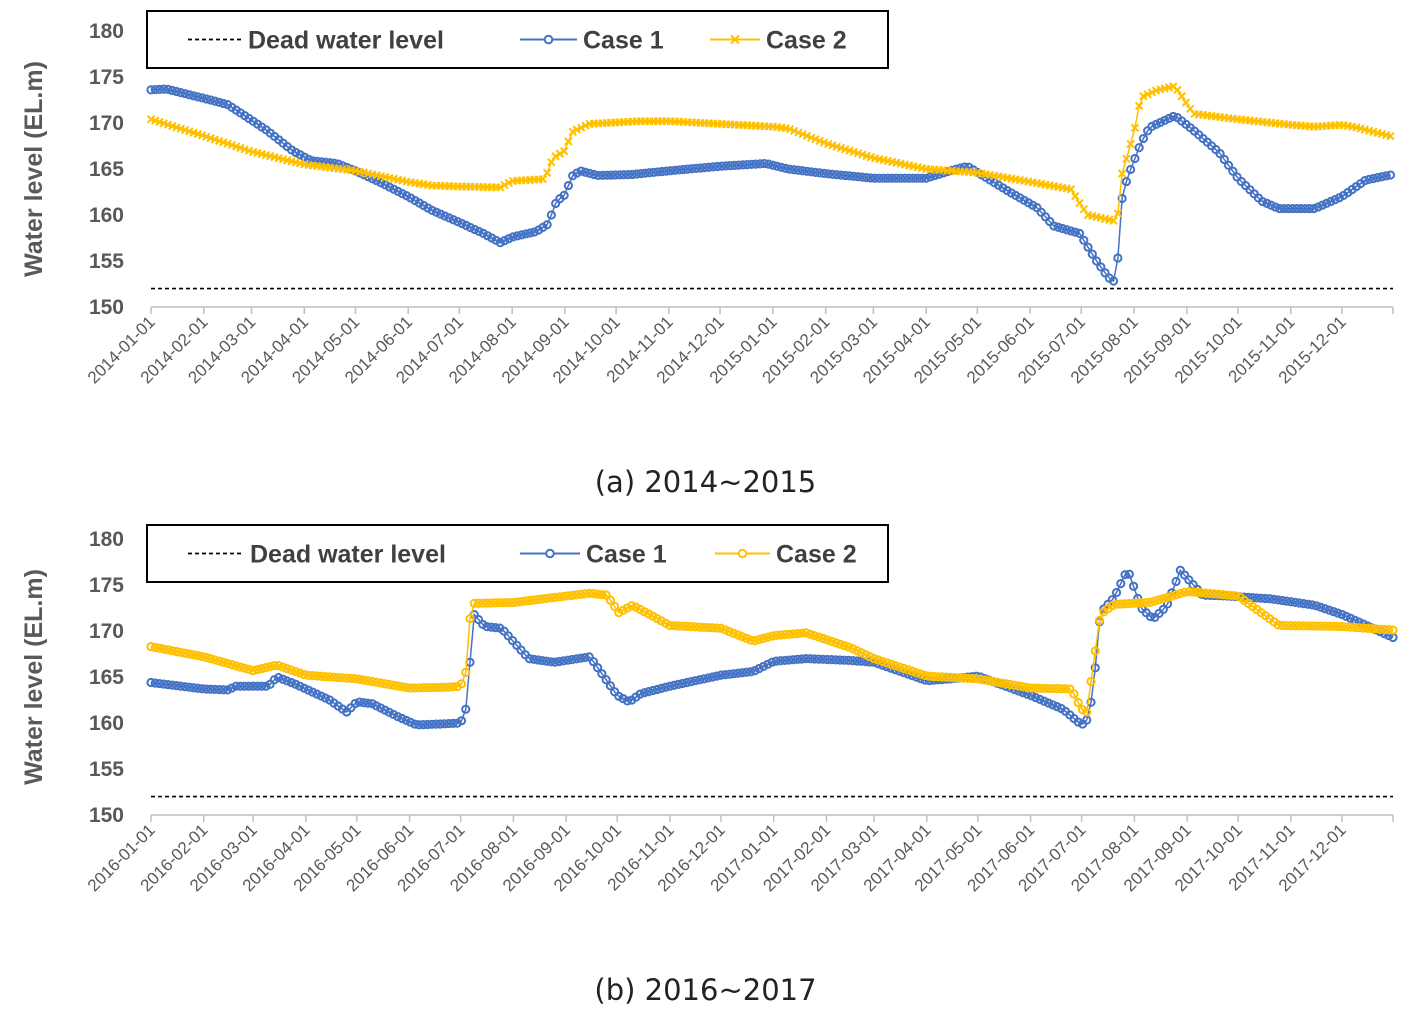 This screenshot has height=1017, width=1411. What do you see at coordinates (786, 555) in the screenshot?
I see `legend-item: Case 2` at bounding box center [786, 555].